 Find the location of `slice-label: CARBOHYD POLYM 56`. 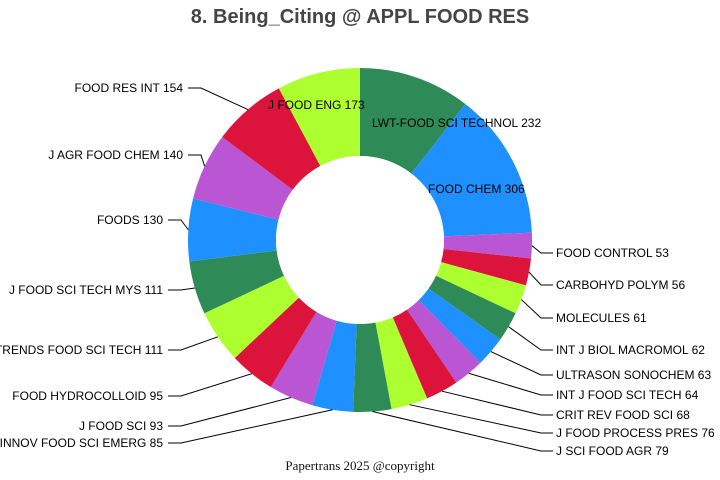

slice-label: CARBOHYD POLYM 56 is located at coordinates (620, 285).